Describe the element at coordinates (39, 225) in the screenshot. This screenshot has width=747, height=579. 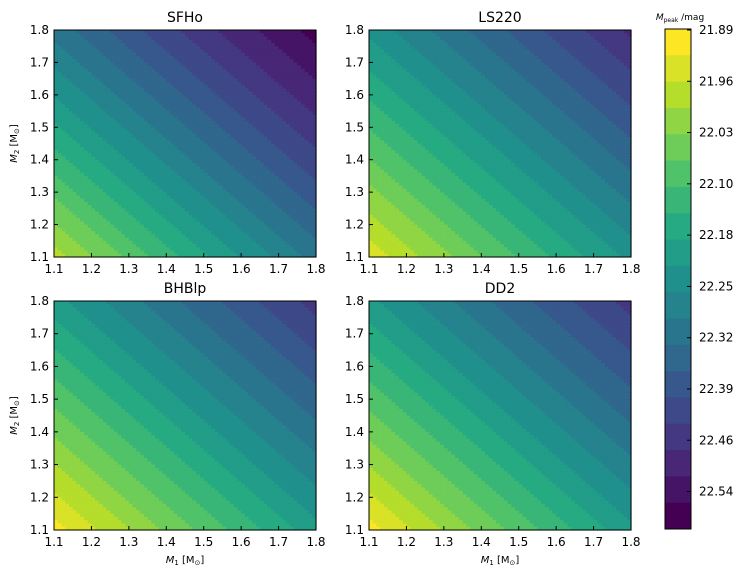
I see `y-tick-label: 1.2` at that location.